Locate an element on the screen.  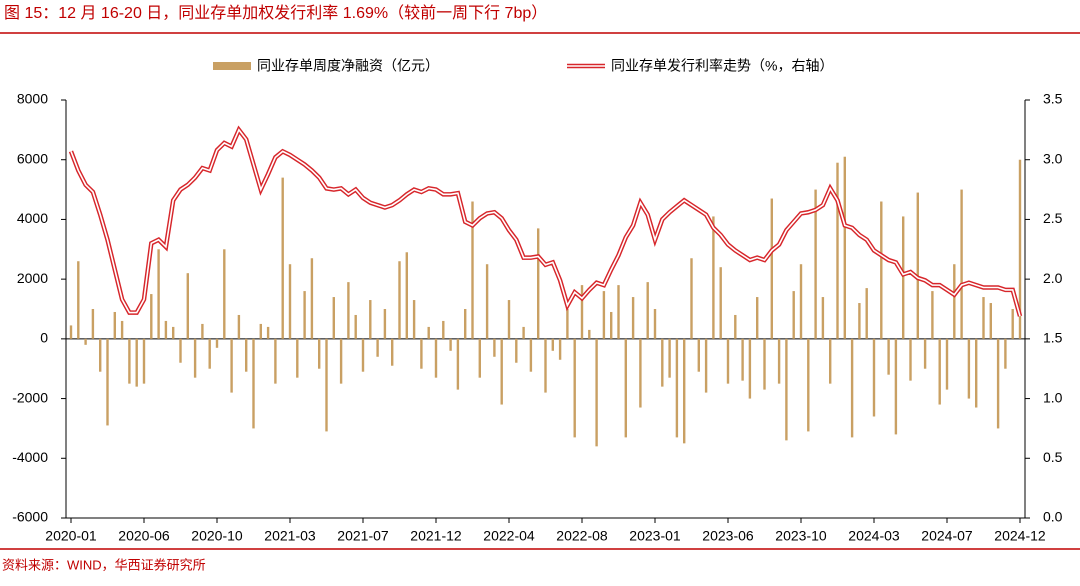
x-tick-label: 2021-12 is located at coordinates (436, 536).